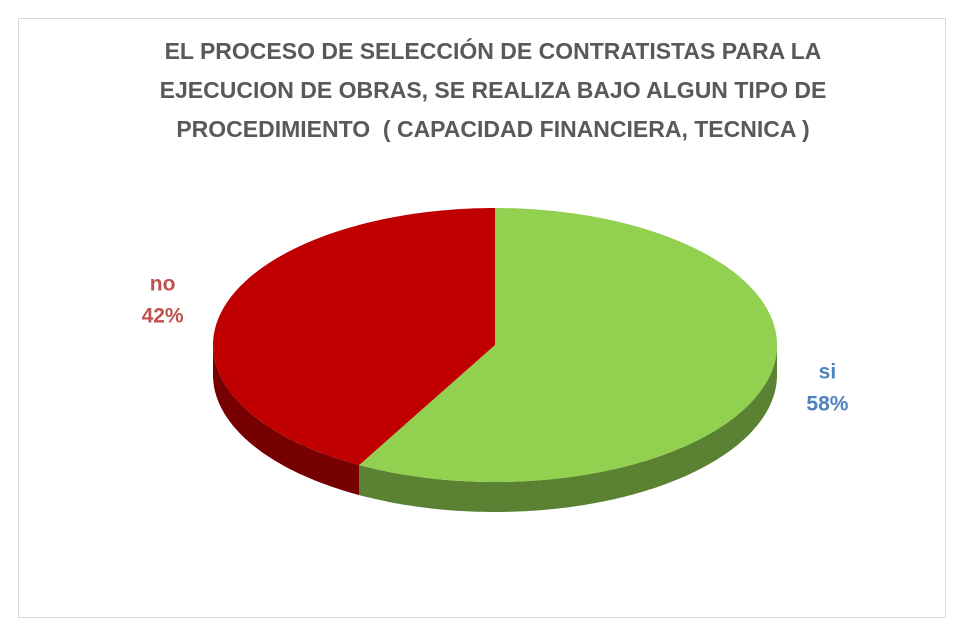 The height and width of the screenshot is (618, 964). What do you see at coordinates (163, 316) in the screenshot?
I see `data-label-value: 42%` at bounding box center [163, 316].